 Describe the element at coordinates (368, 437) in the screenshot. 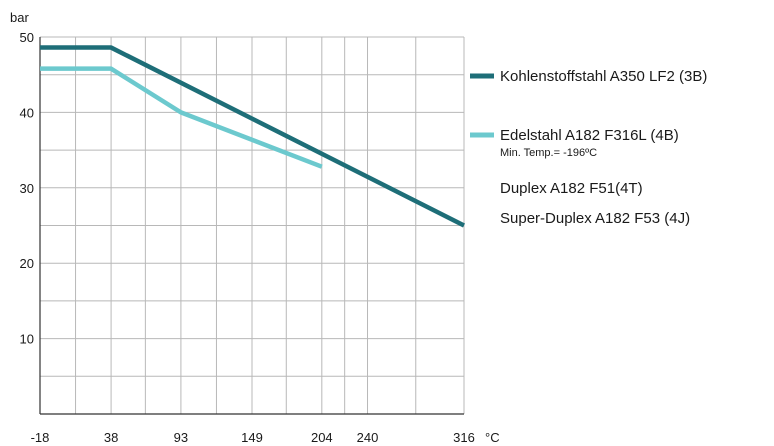

I see `x-tick-label: 240` at that location.